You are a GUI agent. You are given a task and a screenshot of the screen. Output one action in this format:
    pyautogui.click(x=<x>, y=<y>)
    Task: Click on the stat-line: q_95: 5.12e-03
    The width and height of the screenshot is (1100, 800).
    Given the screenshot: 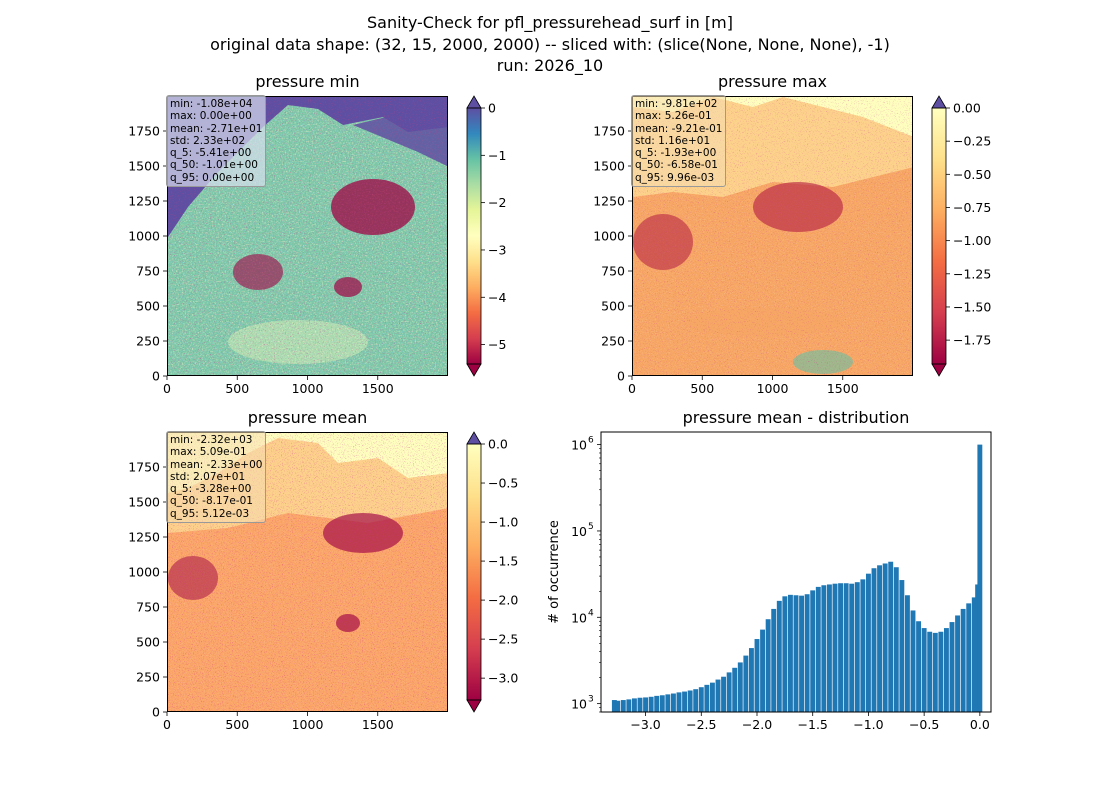 What is the action you would take?
    pyautogui.click(x=210, y=513)
    